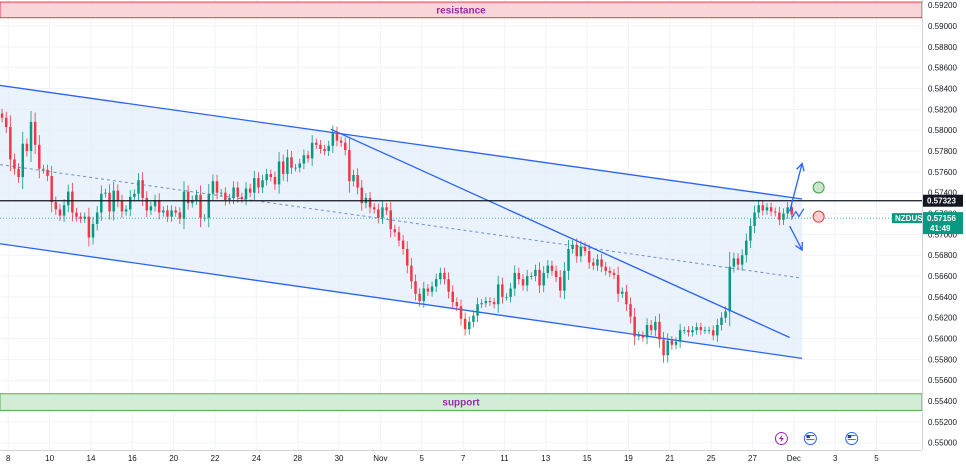  I want to click on projection-zigzag, so click(798, 213).